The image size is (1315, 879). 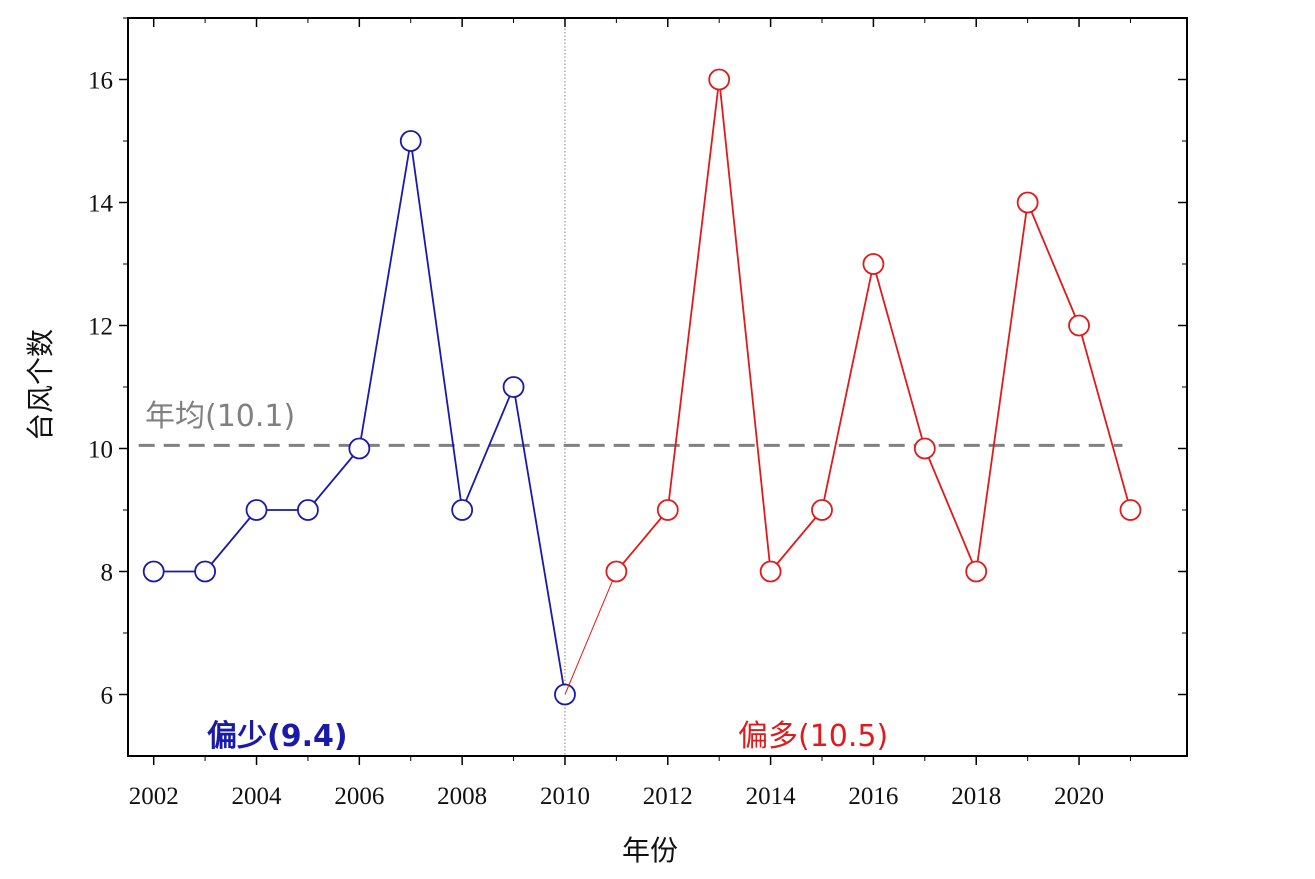 What do you see at coordinates (813, 736) in the screenshot?
I see `above-average-annotation: 偏多(10.5)` at bounding box center [813, 736].